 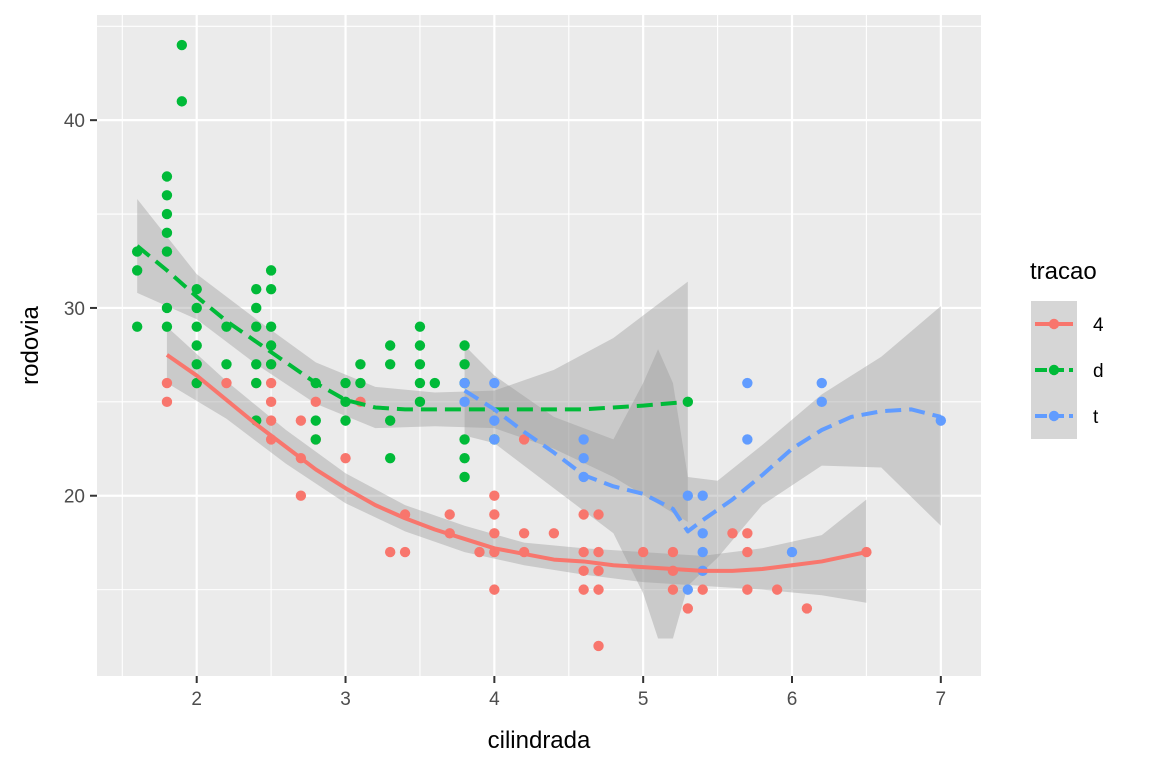 What do you see at coordinates (411, 328) in the screenshot?
I see `smooth-line-d` at bounding box center [411, 328].